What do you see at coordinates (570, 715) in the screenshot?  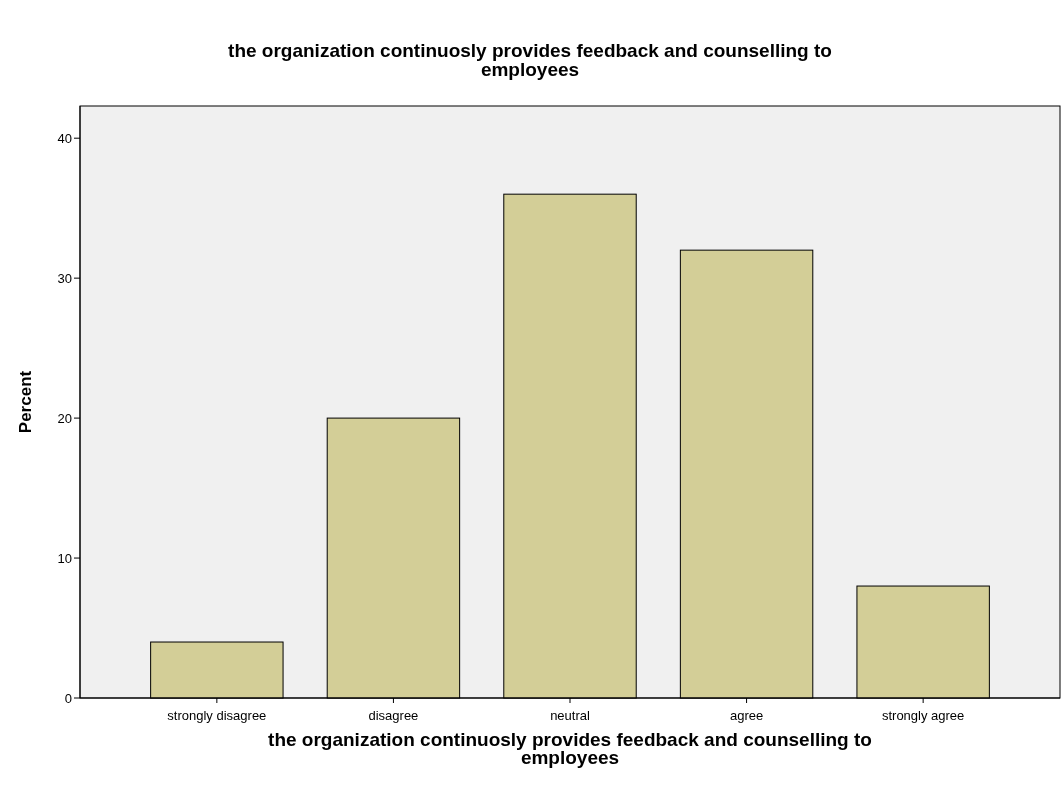 I see `x-tick-label: neutral` at bounding box center [570, 715].